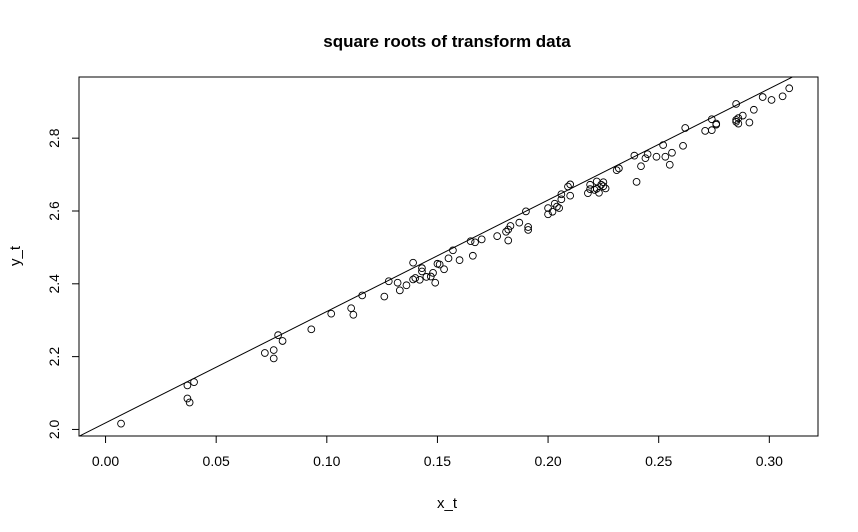 This screenshot has height=532, width=858. What do you see at coordinates (326, 461) in the screenshot?
I see `x-tick-label: 0.10` at bounding box center [326, 461].